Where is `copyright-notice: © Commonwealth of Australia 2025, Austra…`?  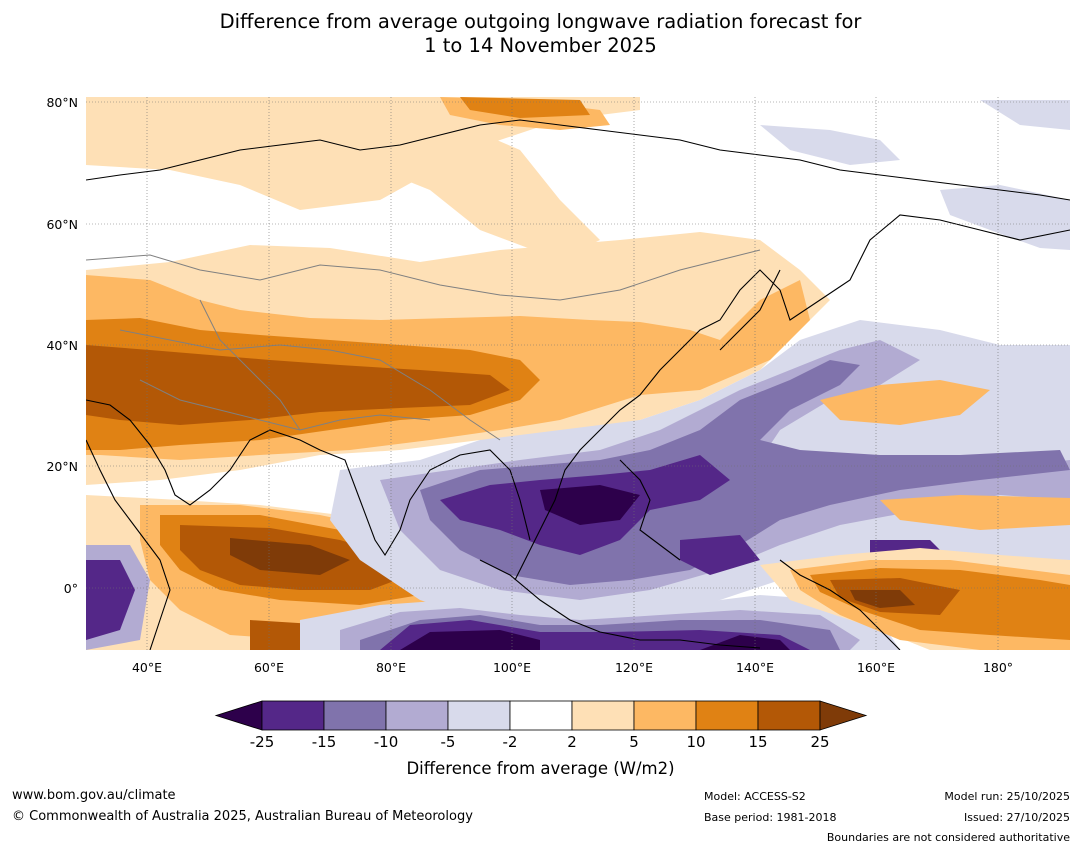 copyright-notice: © Commonwealth of Australia 2025, Austra… is located at coordinates (242, 816).